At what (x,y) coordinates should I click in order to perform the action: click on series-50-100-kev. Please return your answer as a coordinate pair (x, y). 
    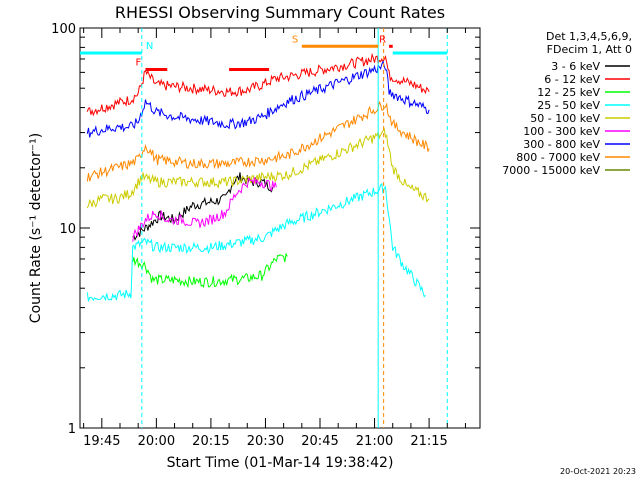
    Looking at the image, I should click on (258, 168).